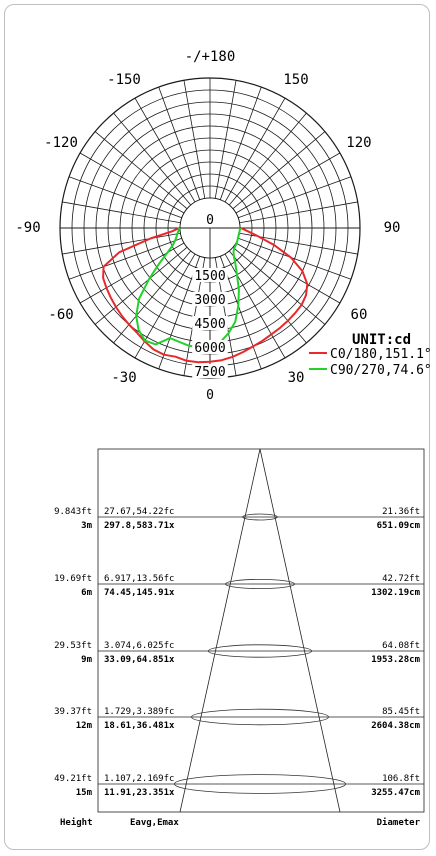  Describe the element at coordinates (139, 712) in the screenshot. I see `eavg-fc: 1.729,3.389fc` at that location.